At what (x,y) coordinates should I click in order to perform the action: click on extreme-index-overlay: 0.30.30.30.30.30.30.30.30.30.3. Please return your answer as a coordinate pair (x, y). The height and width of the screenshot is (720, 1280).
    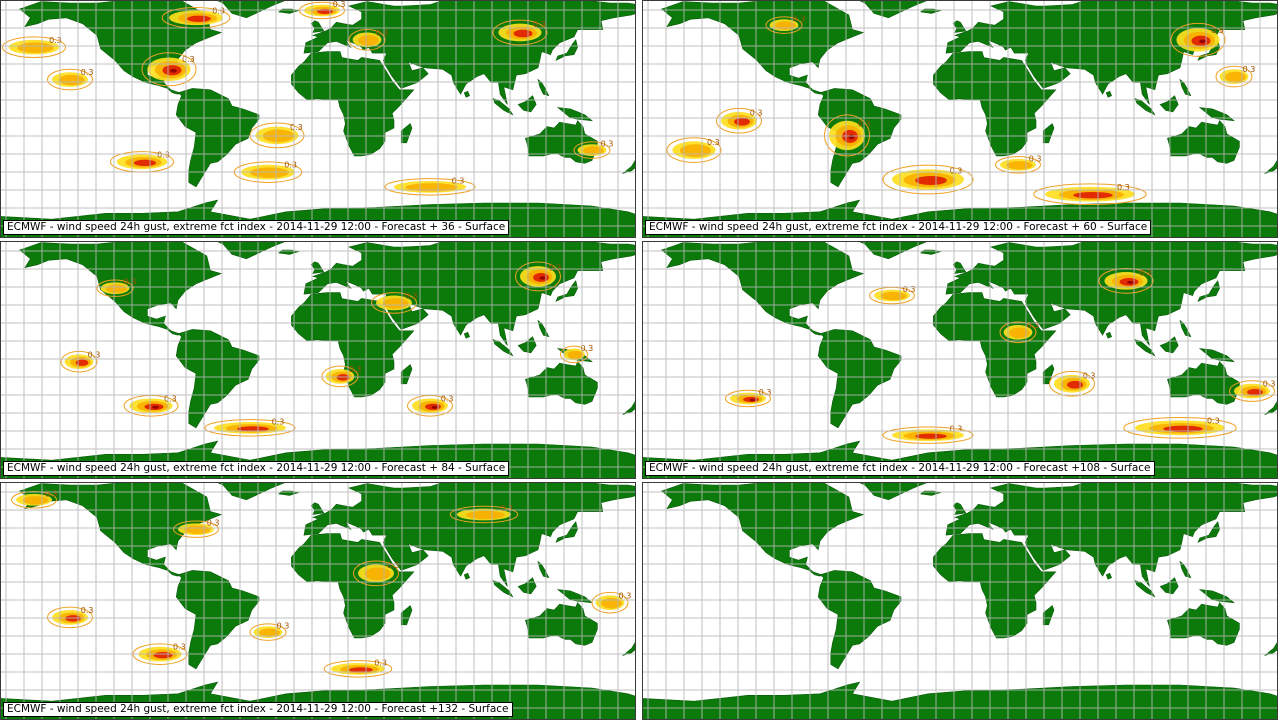
    Looking at the image, I should click on (960, 110).